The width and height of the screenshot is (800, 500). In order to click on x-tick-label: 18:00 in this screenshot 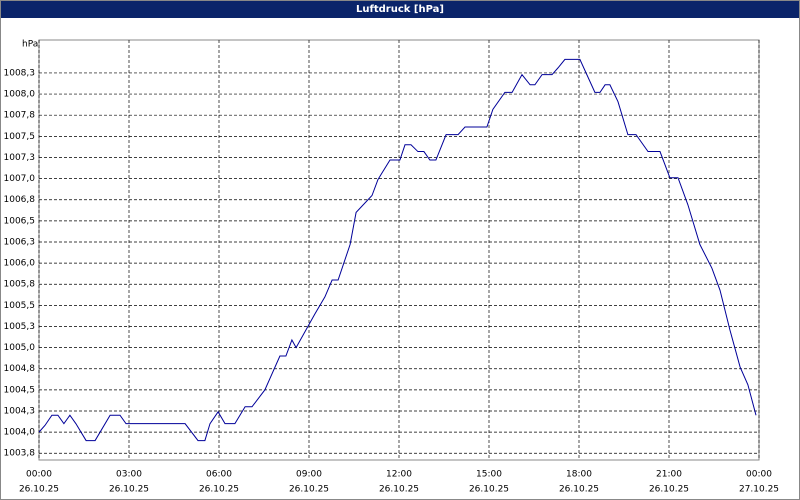, I will do `click(579, 475)`.